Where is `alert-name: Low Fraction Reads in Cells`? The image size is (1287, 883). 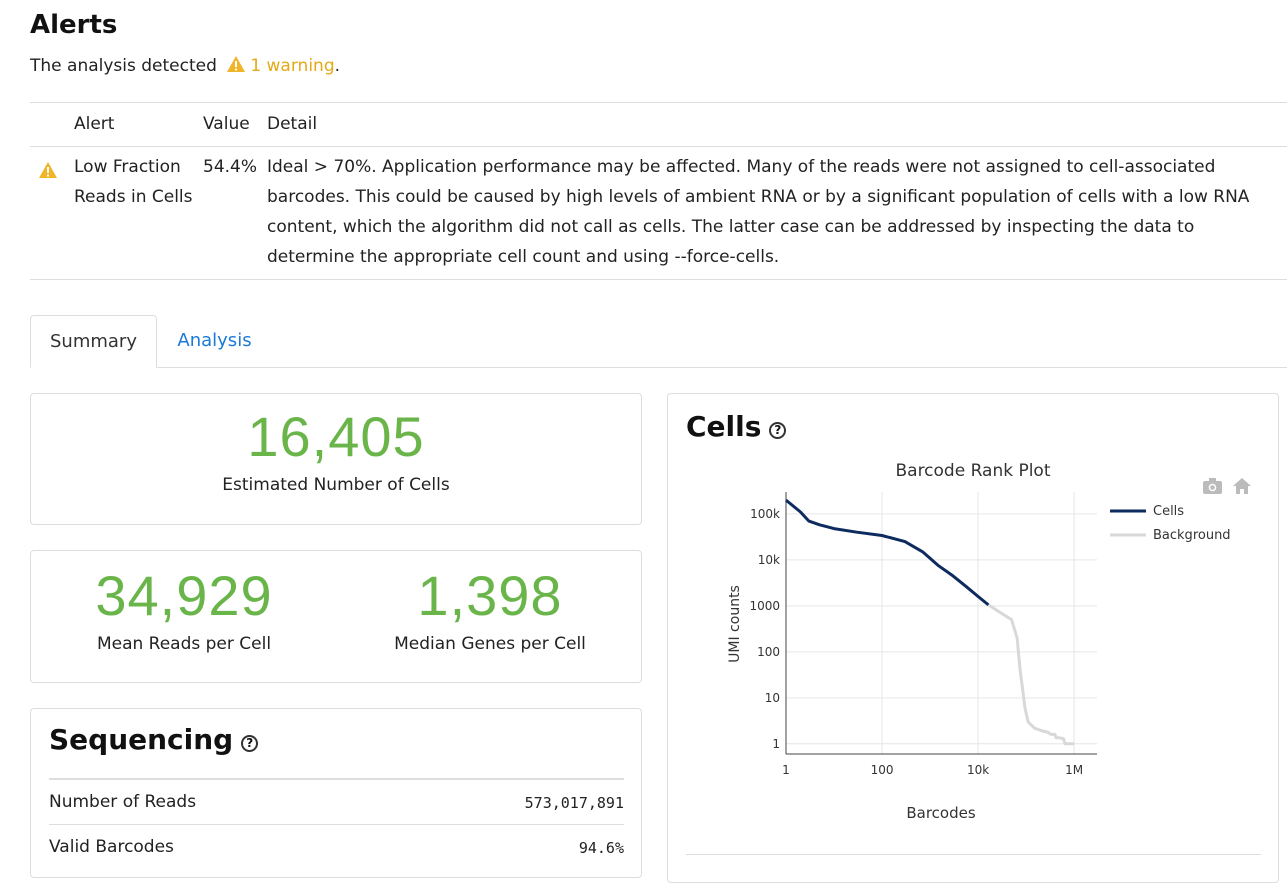 alert-name: Low Fraction Reads in Cells is located at coordinates (133, 182).